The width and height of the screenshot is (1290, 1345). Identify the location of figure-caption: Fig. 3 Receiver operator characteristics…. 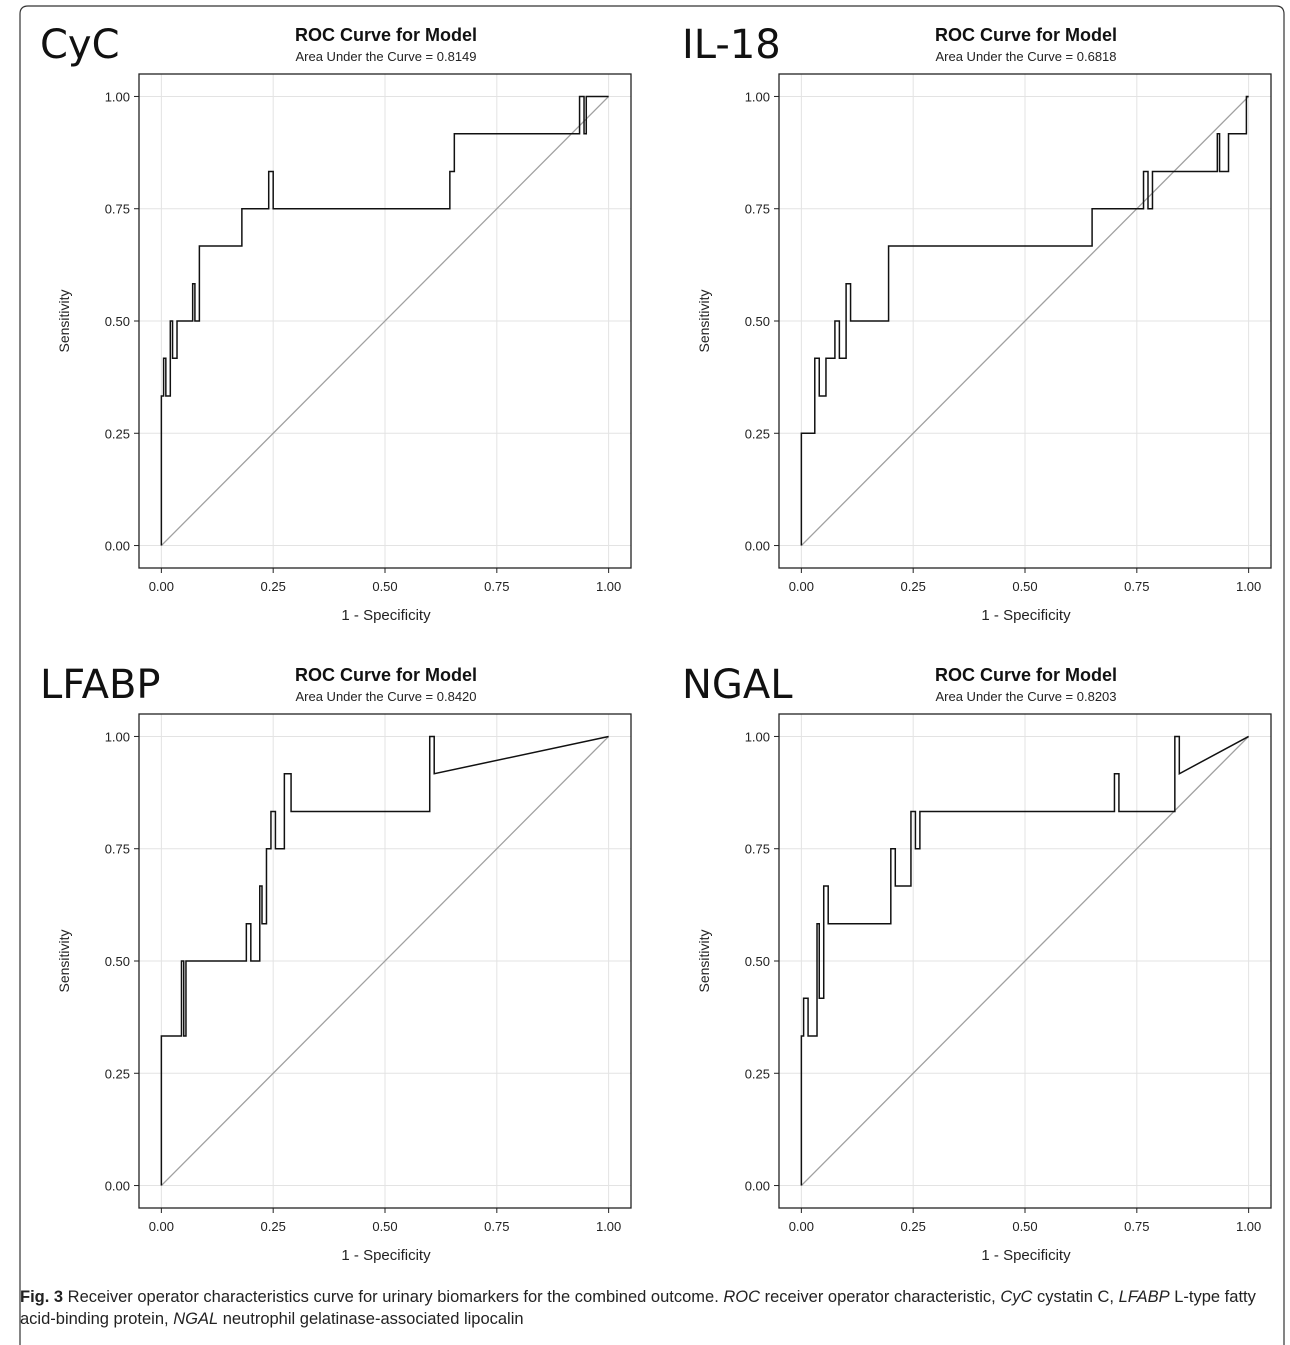
(647, 1308).